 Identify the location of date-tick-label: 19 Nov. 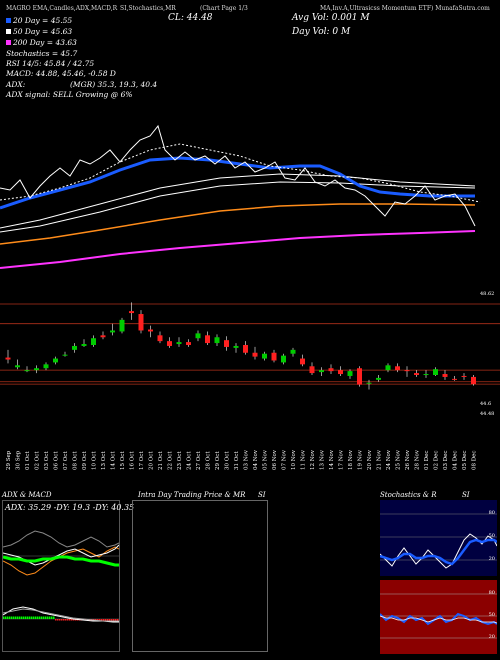
(361, 459).